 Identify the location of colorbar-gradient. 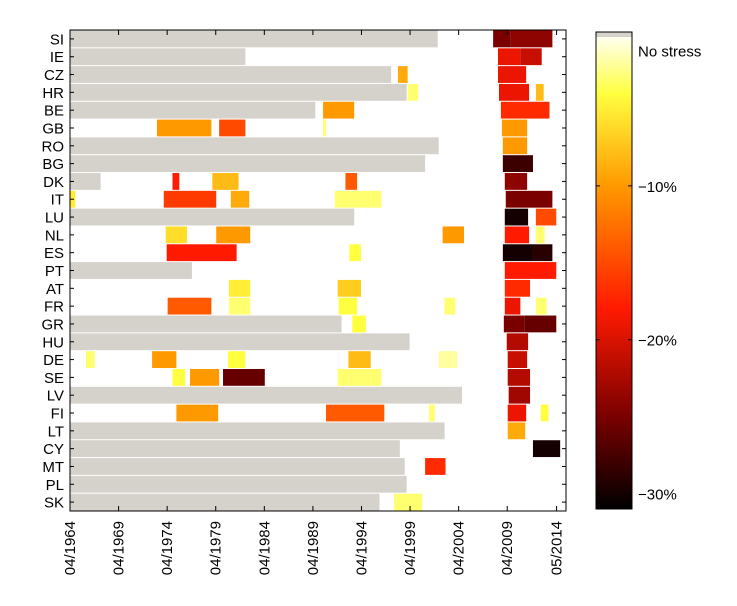
(614, 270).